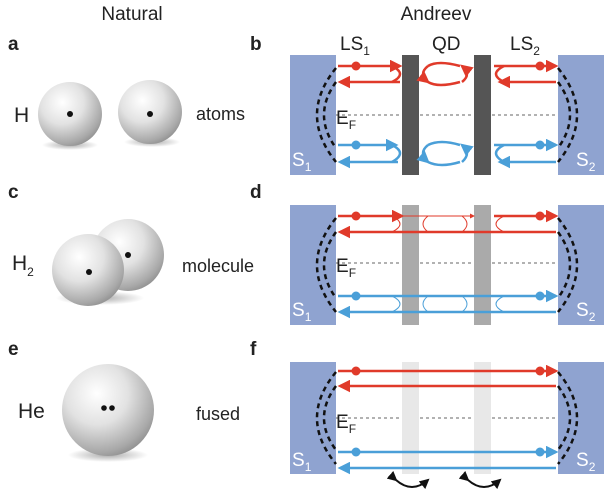 This screenshot has height=500, width=605. I want to click on hydrogen-atoms, so click(110, 115).